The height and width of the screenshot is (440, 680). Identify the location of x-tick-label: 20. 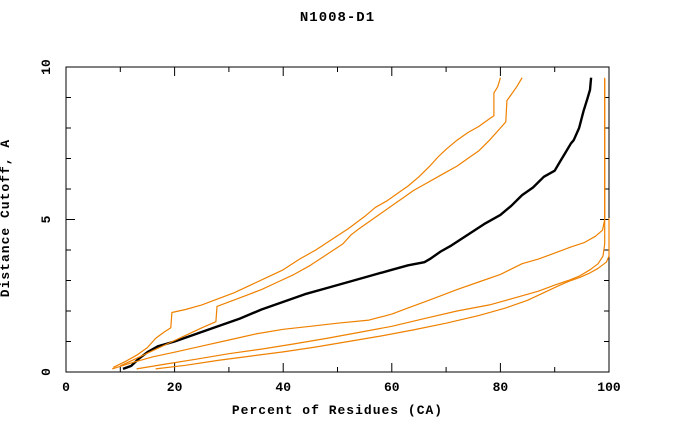
(175, 387).